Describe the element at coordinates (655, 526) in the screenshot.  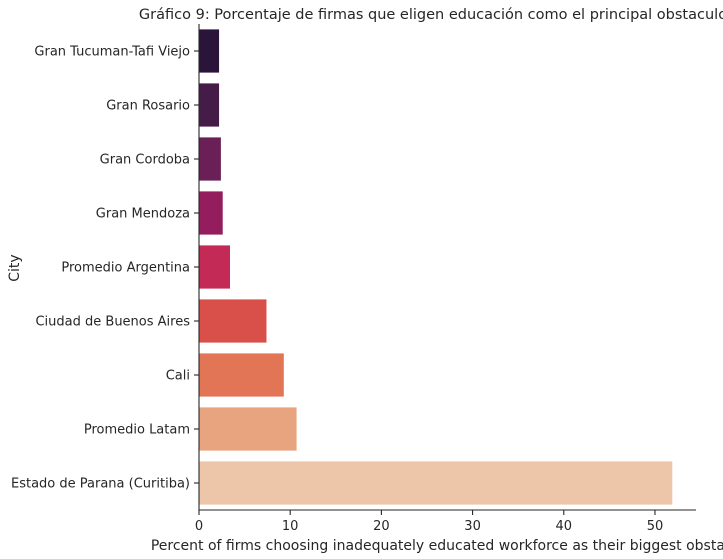
I see `x-tick-label: 50` at that location.